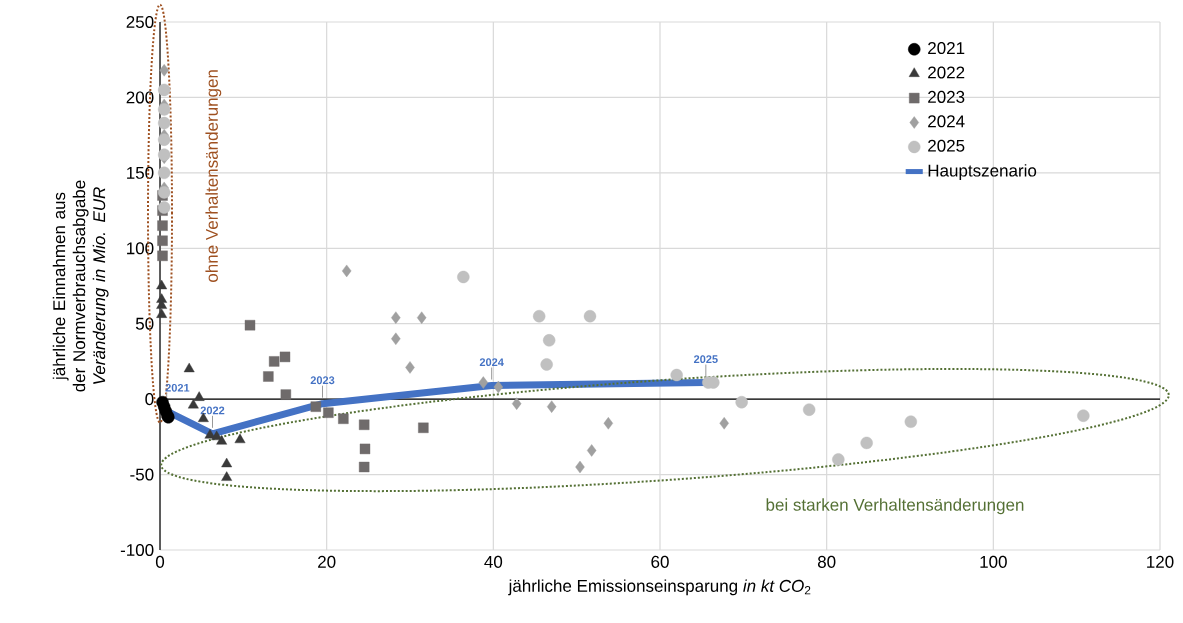 The height and width of the screenshot is (623, 1183). I want to click on y-tick-label: 150, so click(140, 172).